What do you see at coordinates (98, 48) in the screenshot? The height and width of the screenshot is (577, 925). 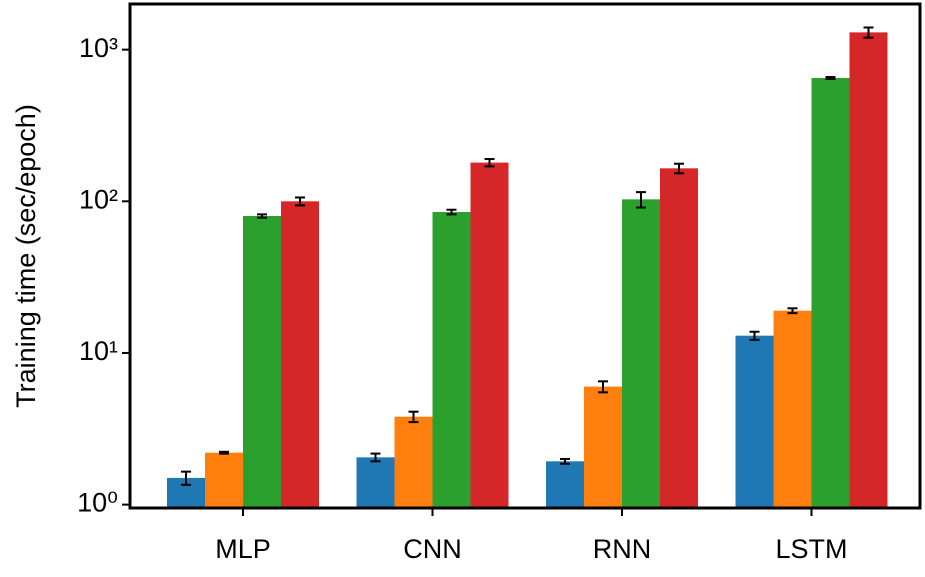 I see `y-tick-label: 10³` at bounding box center [98, 48].